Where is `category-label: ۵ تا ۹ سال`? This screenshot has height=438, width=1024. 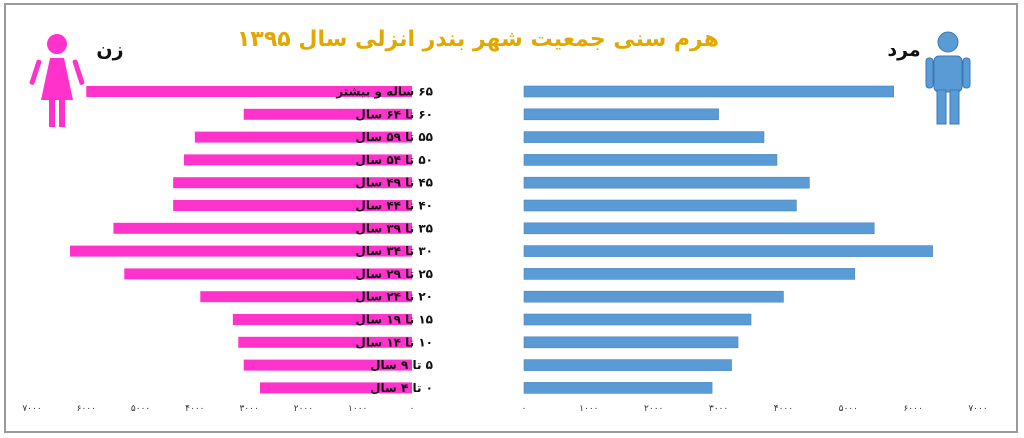 category-label: ۵ تا ۹ سال is located at coordinates (401, 365).